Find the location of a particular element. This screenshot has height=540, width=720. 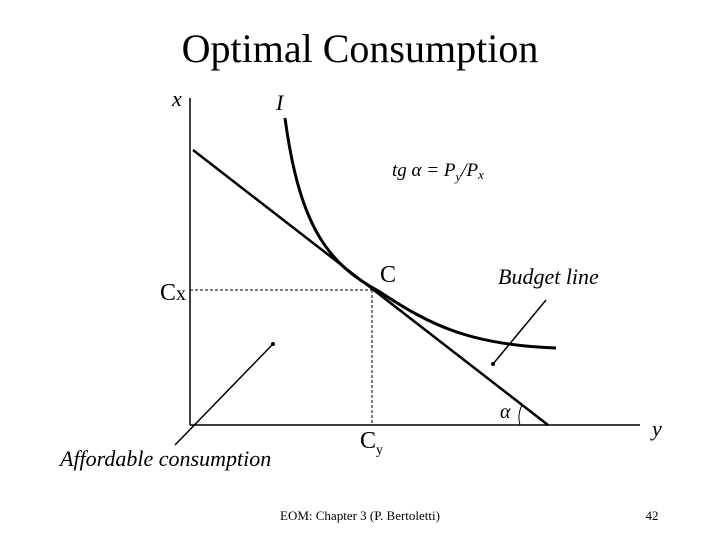

footer-source: EOM: Chapter 3 (P. Bertoletti) is located at coordinates (360, 515).